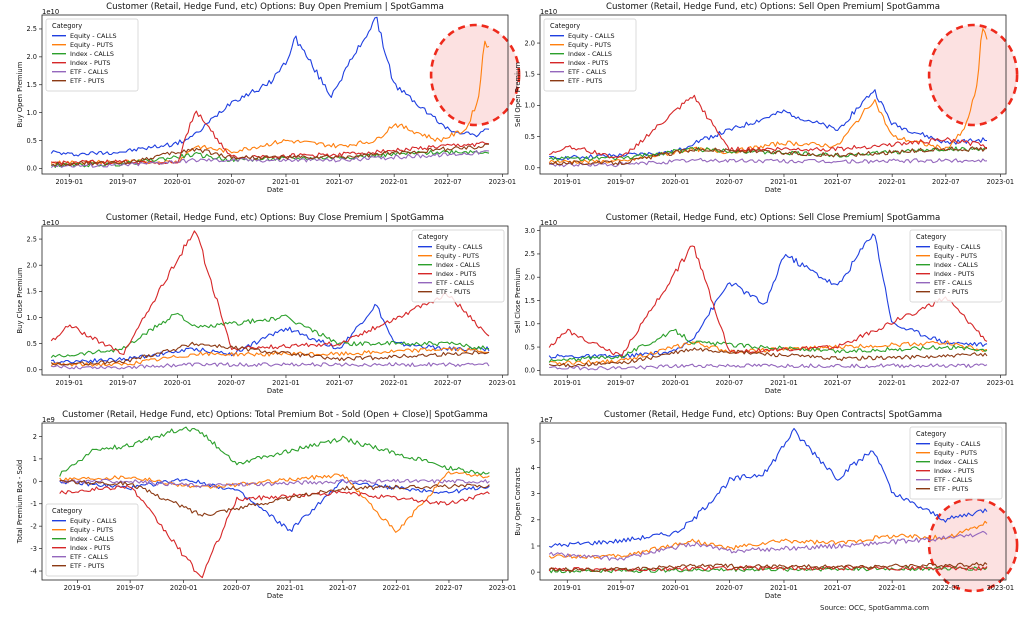 This screenshot has width=1024, height=619. I want to click on y-axis-label: Buy Open Contracts, so click(518, 501).